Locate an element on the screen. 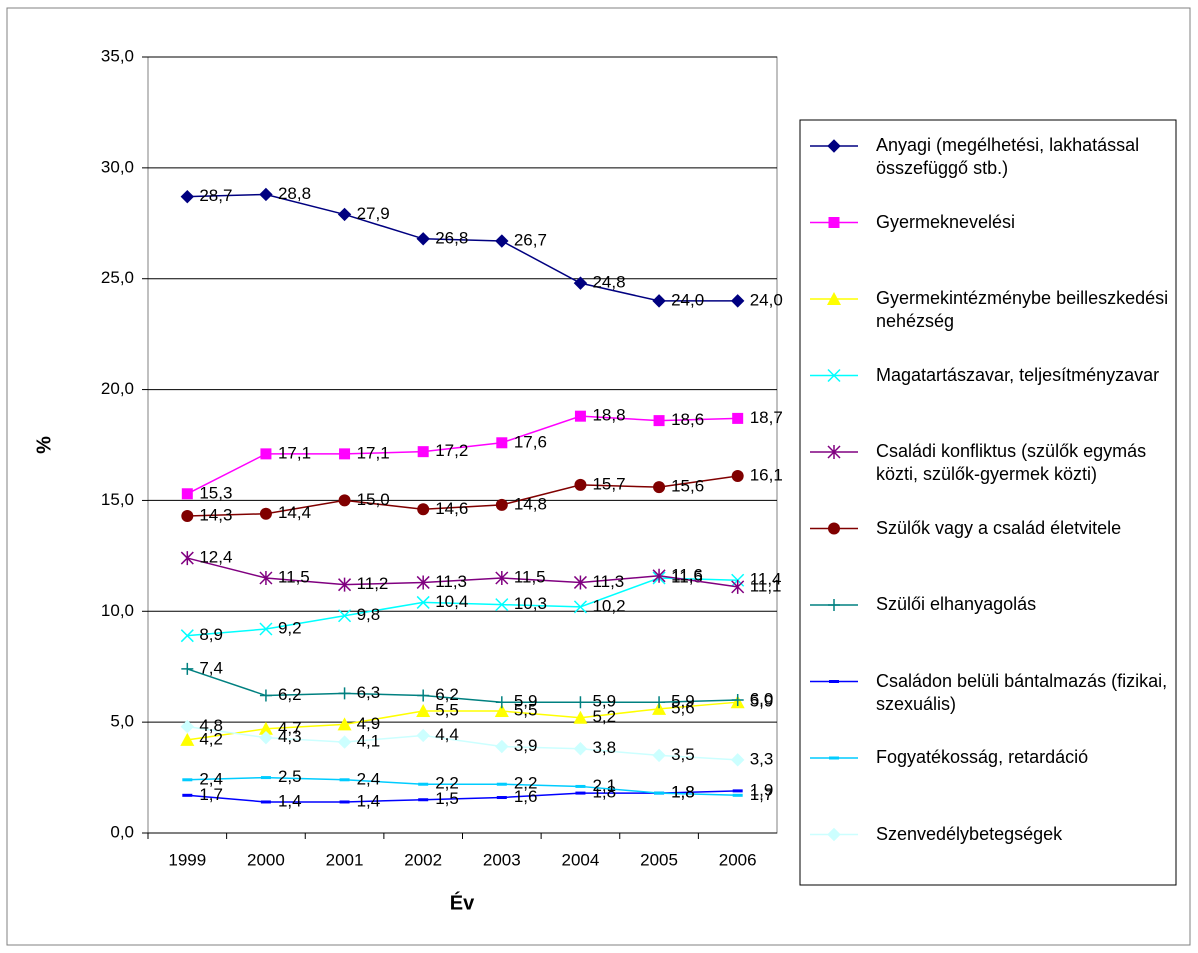  data-label: 3,3 is located at coordinates (762, 758).